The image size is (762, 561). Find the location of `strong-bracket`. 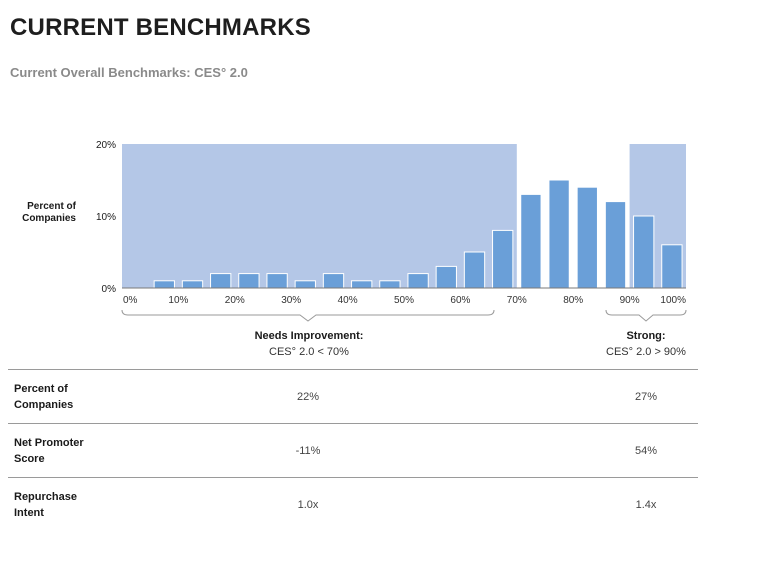

strong-bracket is located at coordinates (646, 315).